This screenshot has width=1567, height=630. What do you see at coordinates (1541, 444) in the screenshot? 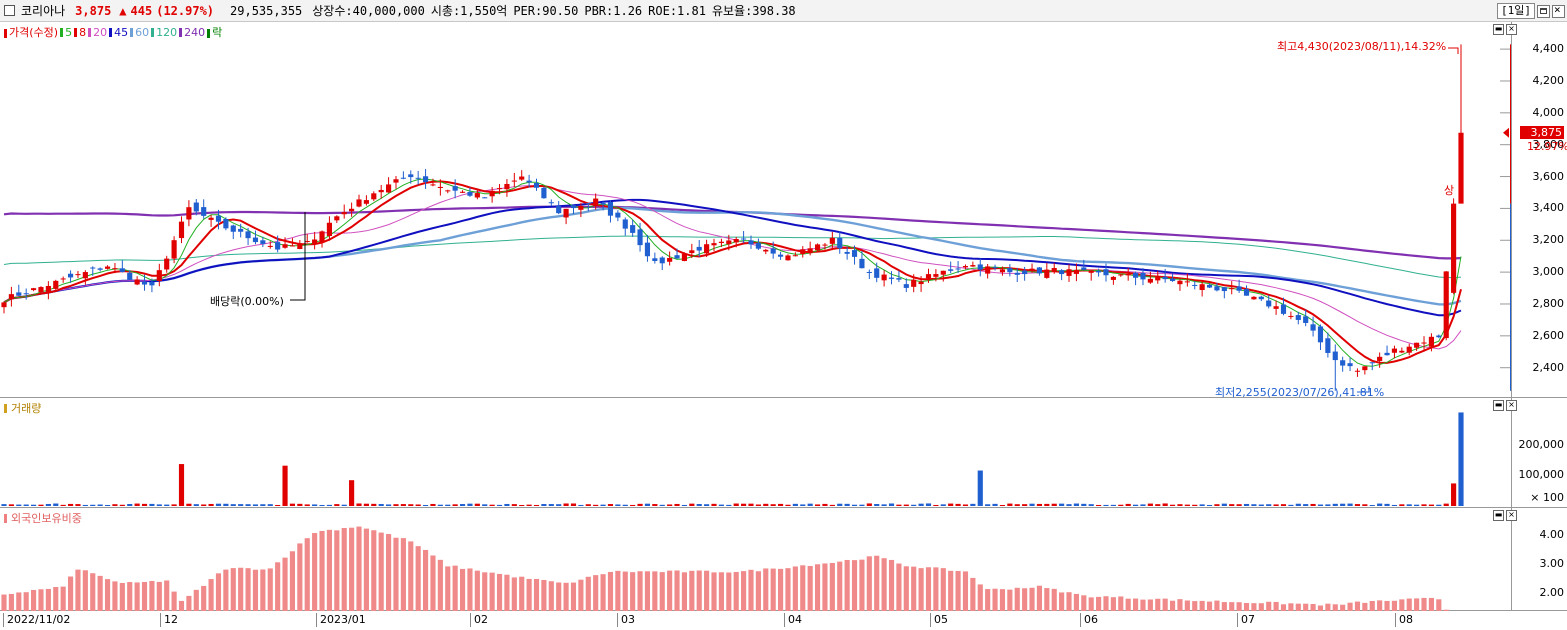
I see `volume-tick: 200,000` at bounding box center [1541, 444].